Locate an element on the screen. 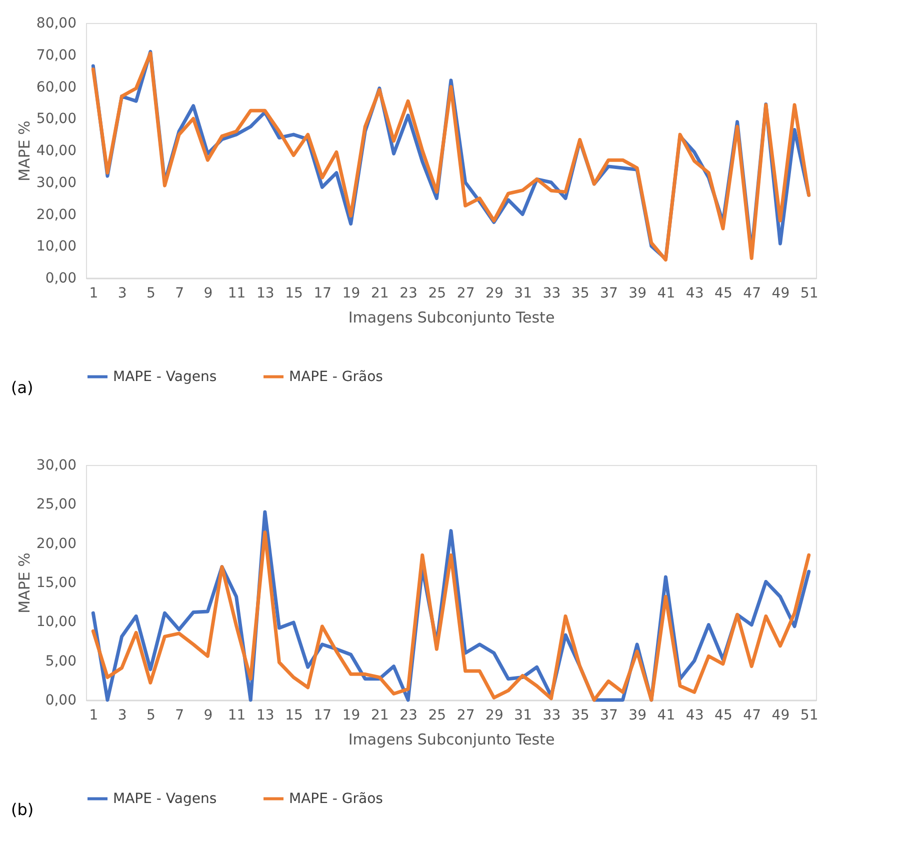 This screenshot has height=854, width=914. text: (b) is located at coordinates (22, 809).